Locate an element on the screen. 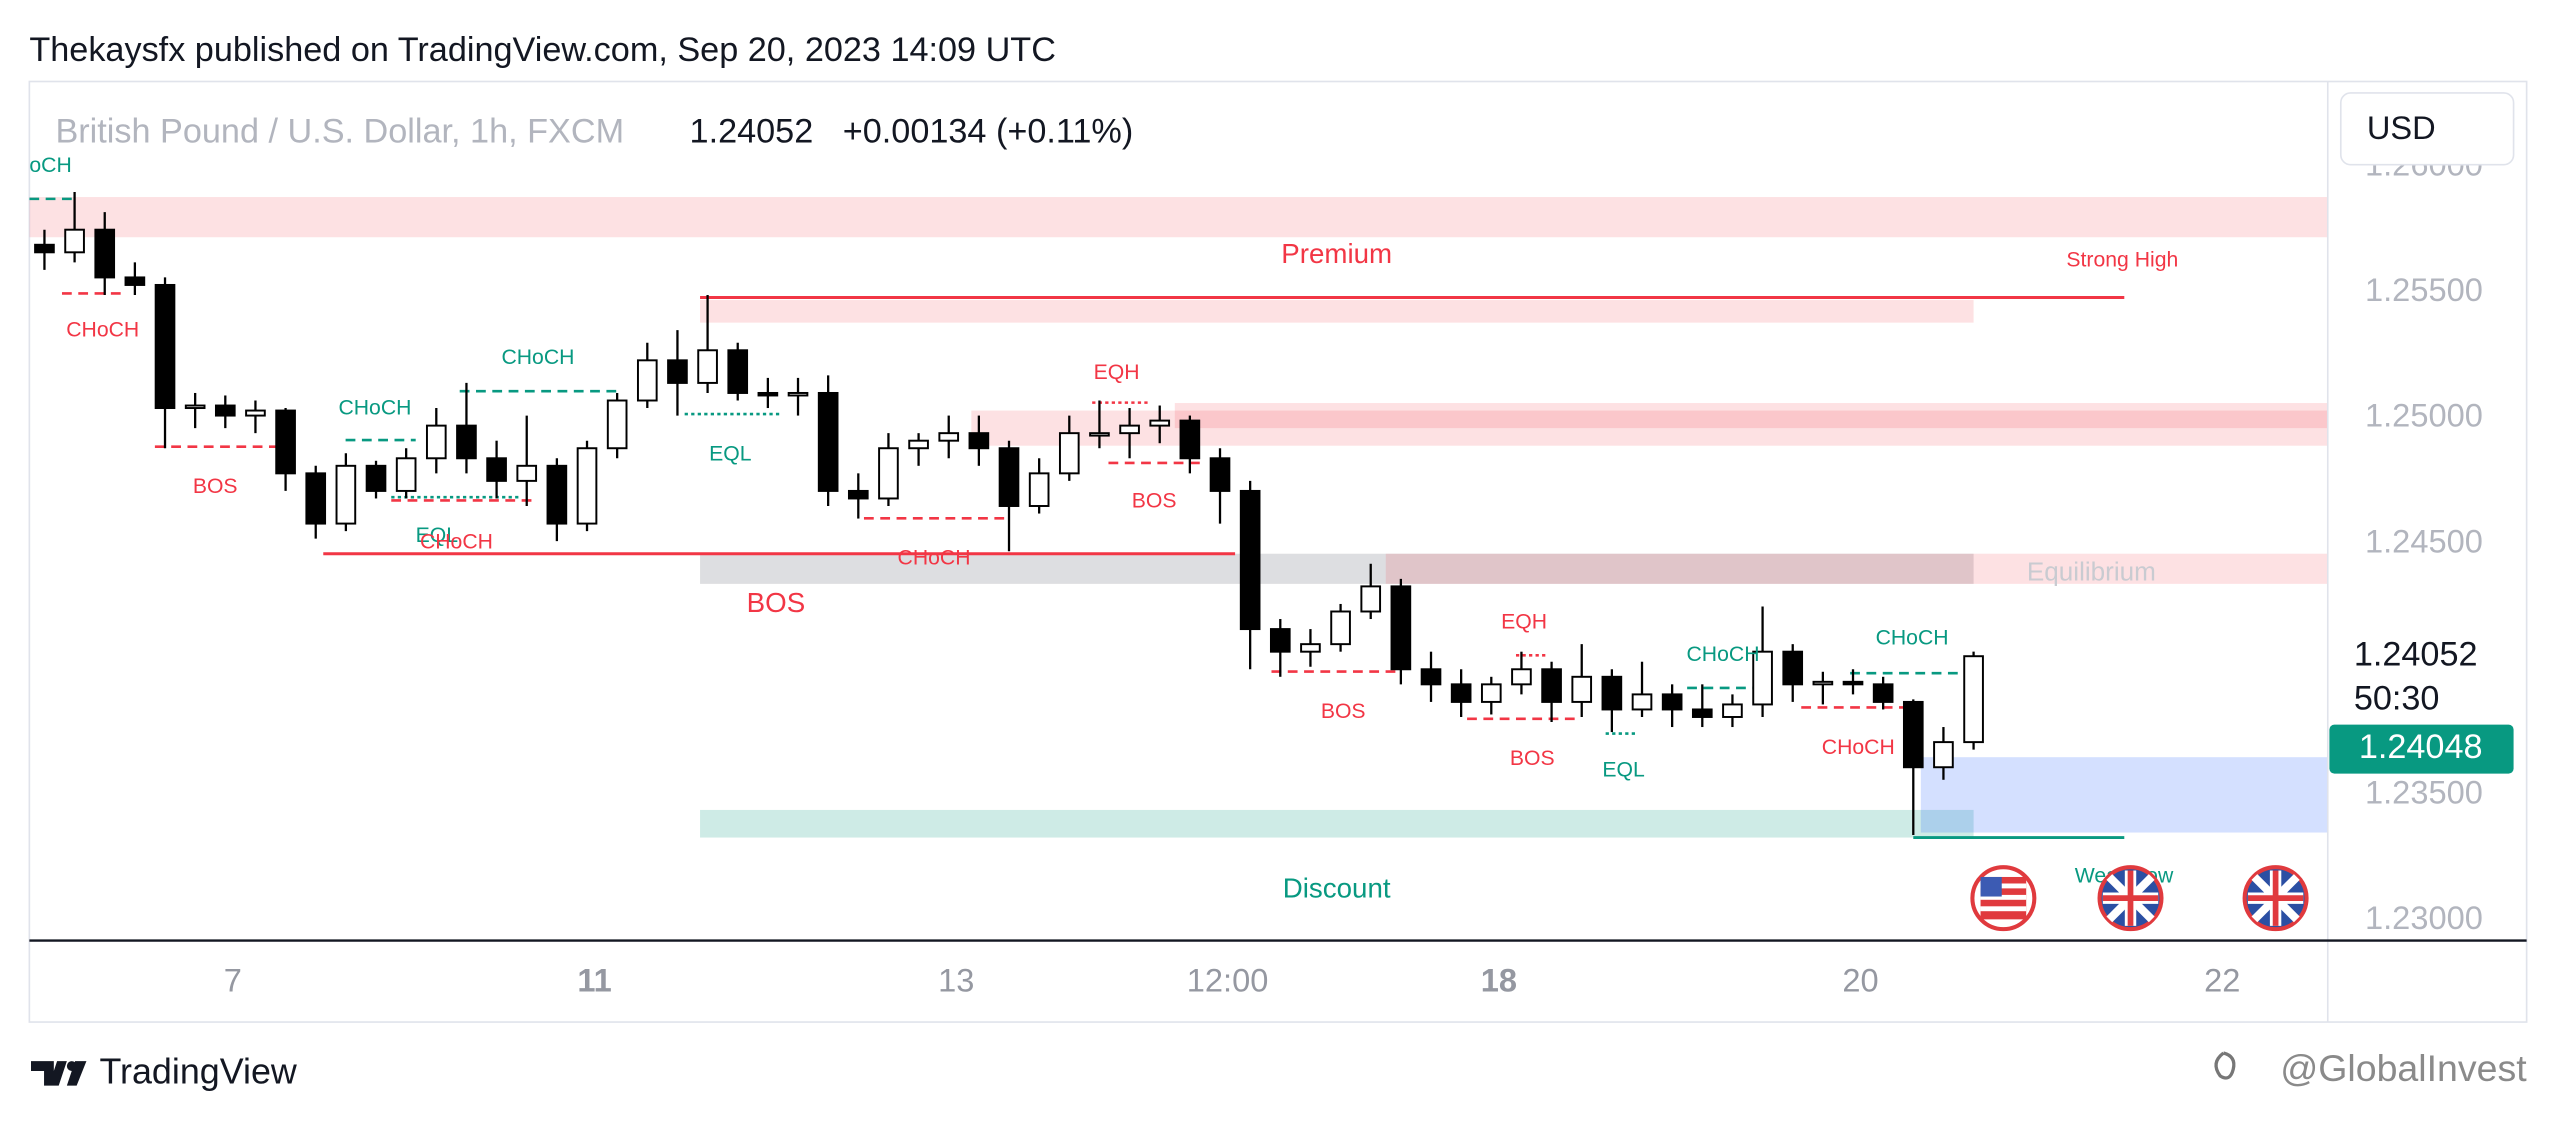  x-tick-label: 20 is located at coordinates (1860, 980).